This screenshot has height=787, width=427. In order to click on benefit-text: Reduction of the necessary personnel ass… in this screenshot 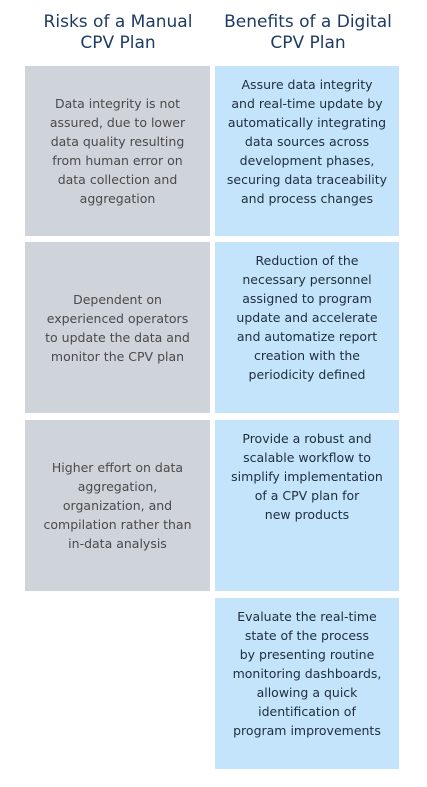, I will do `click(307, 317)`.